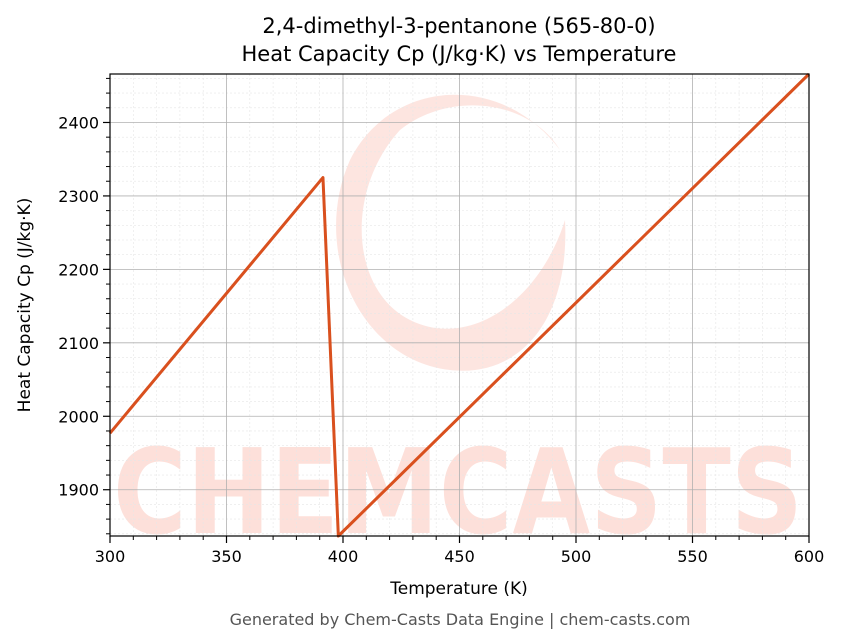  What do you see at coordinates (110, 556) in the screenshot?
I see `x-tick-label: 300` at bounding box center [110, 556].